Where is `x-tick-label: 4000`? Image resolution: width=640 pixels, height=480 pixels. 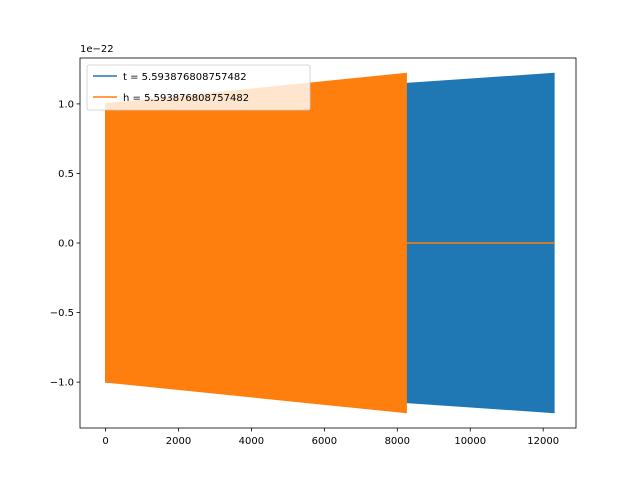 x-tick-label: 4000 is located at coordinates (251, 441).